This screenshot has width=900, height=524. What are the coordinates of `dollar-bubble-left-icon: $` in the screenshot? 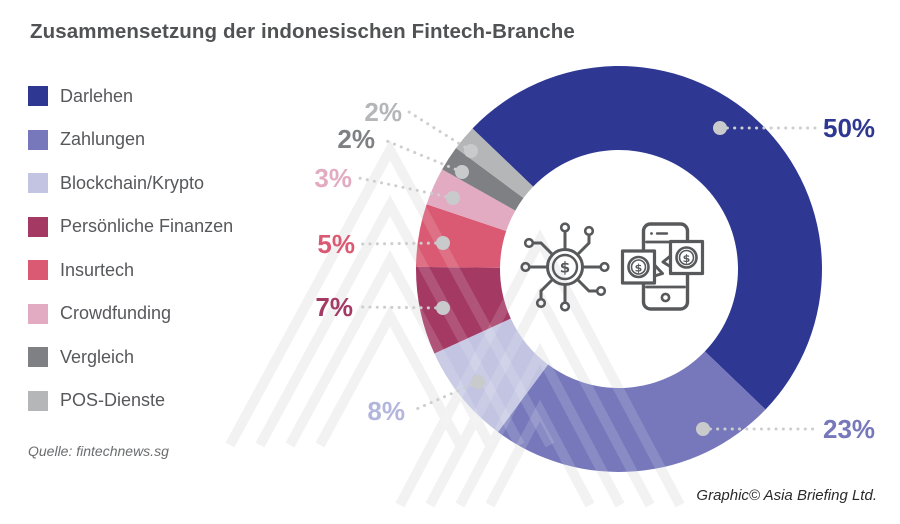 It's located at (642, 267).